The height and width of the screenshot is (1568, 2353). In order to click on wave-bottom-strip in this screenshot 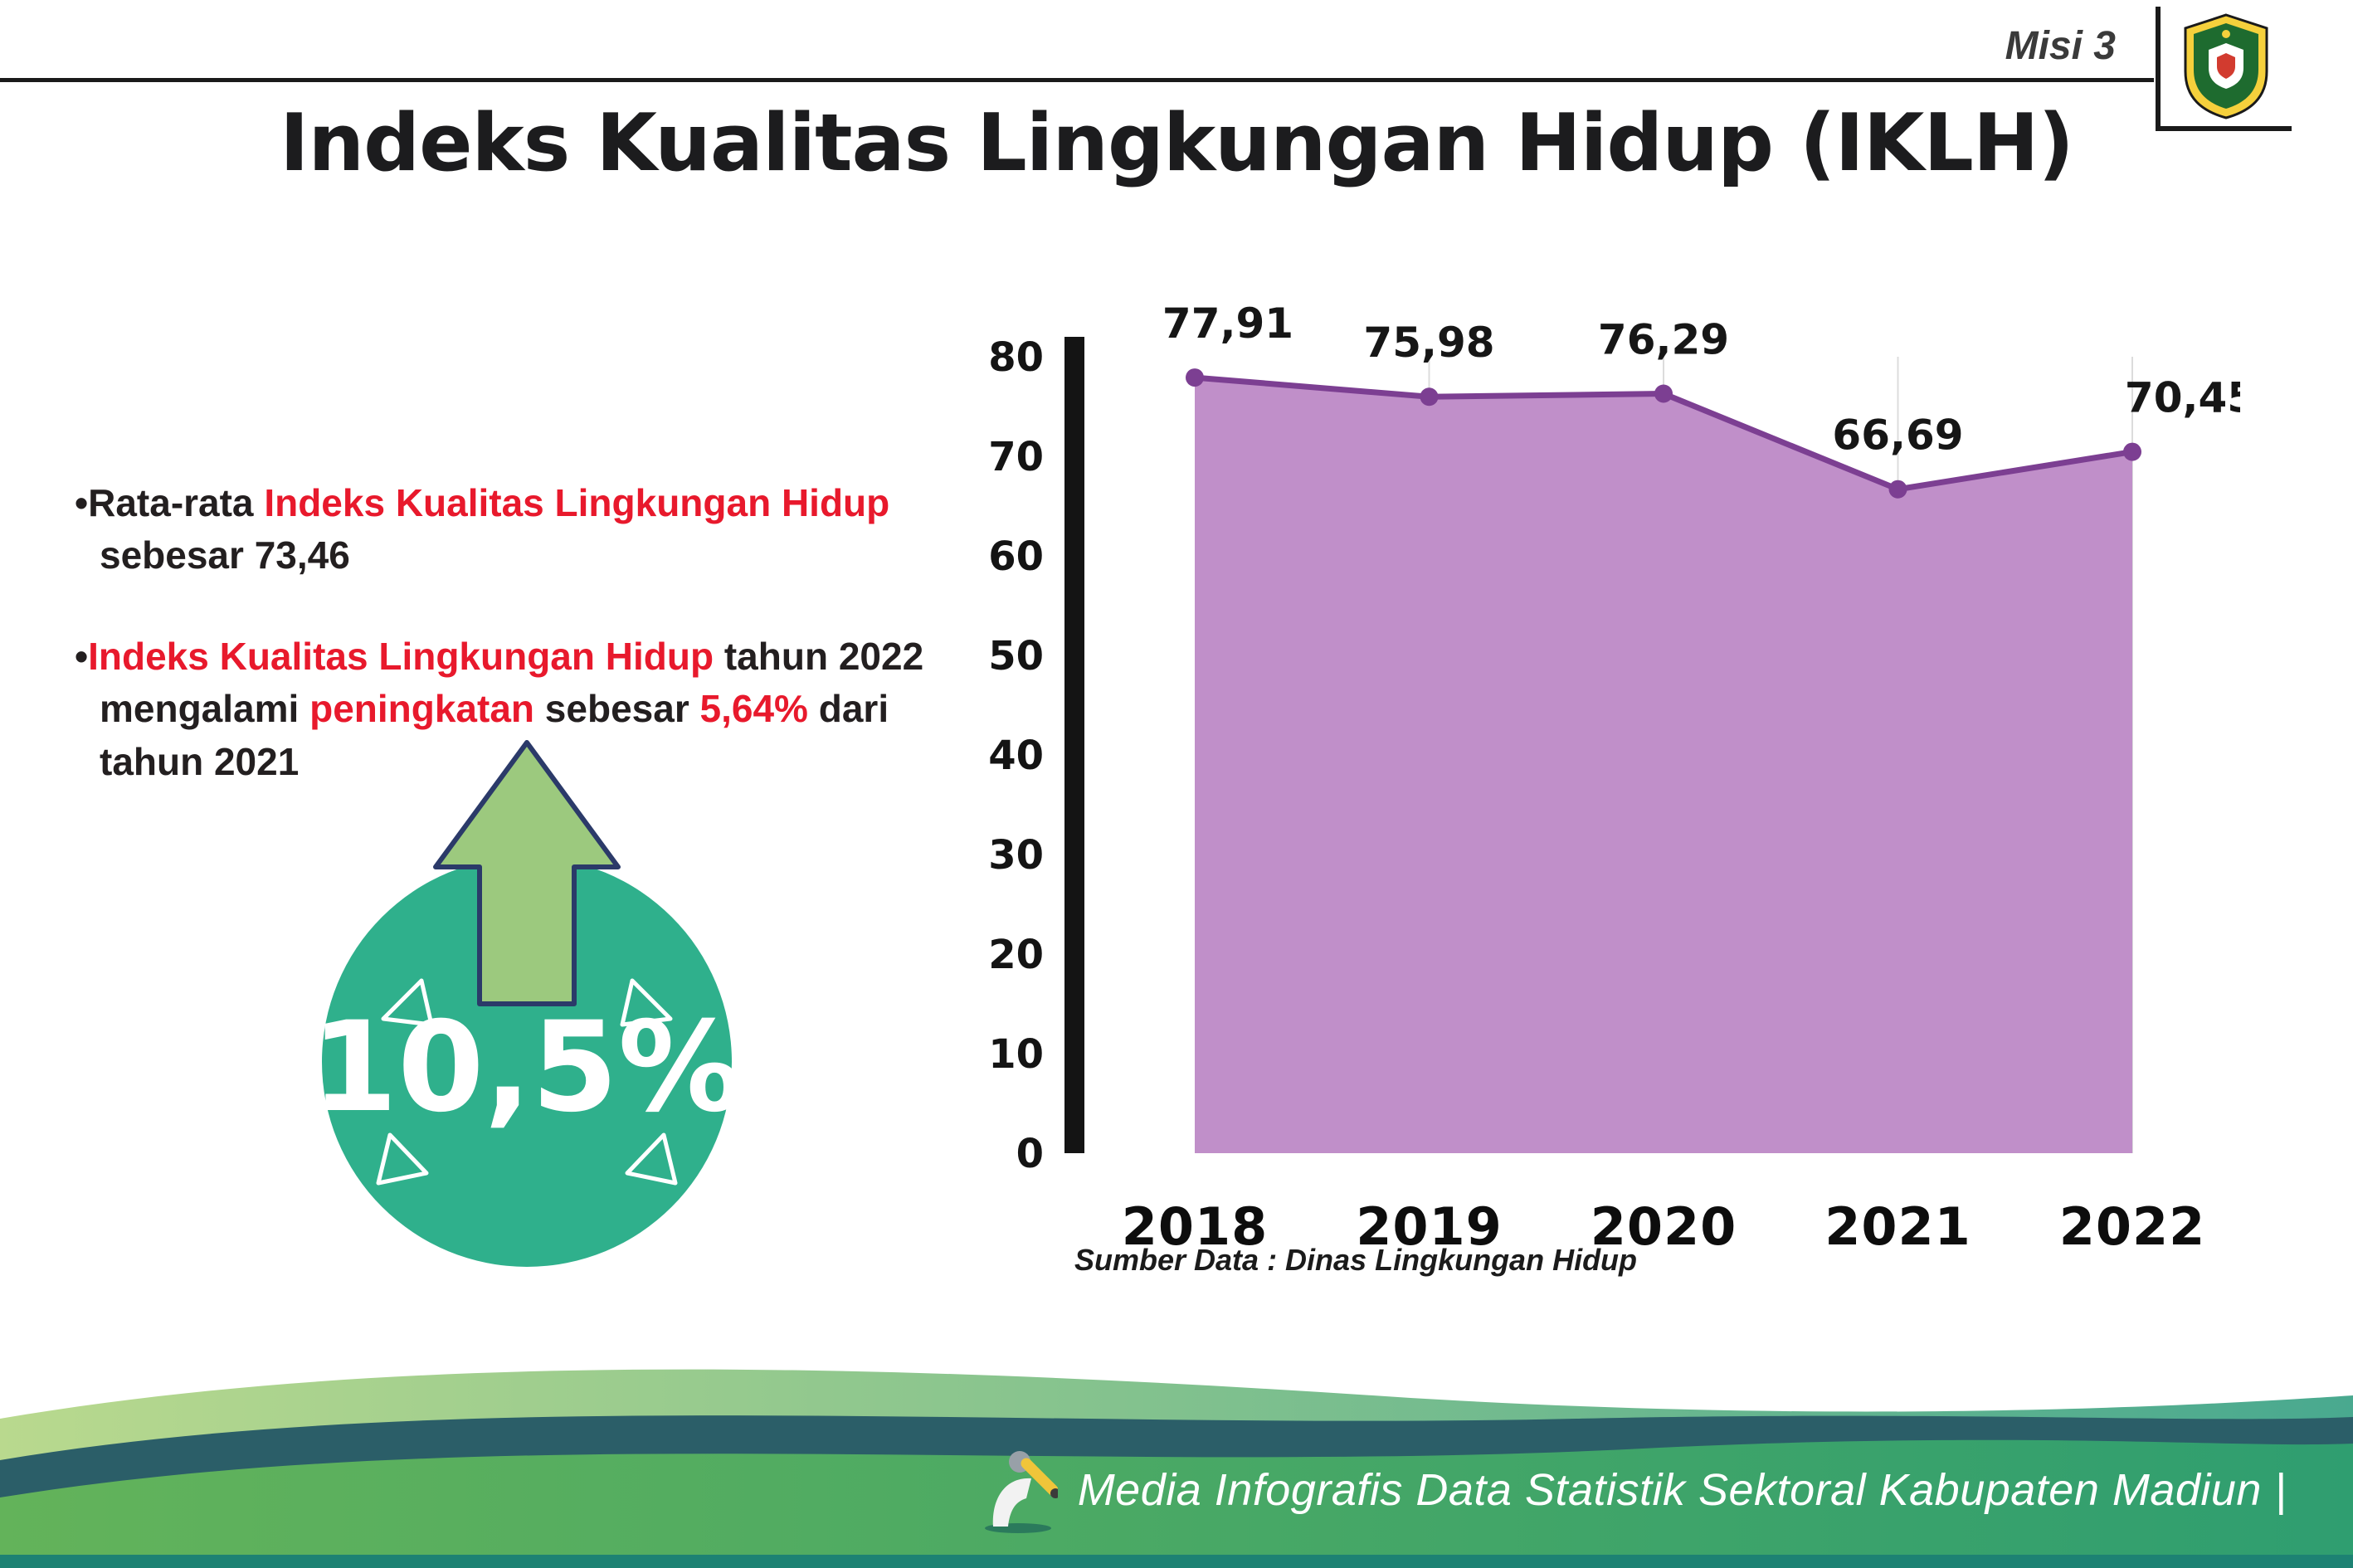, I will do `click(1176, 1561)`.